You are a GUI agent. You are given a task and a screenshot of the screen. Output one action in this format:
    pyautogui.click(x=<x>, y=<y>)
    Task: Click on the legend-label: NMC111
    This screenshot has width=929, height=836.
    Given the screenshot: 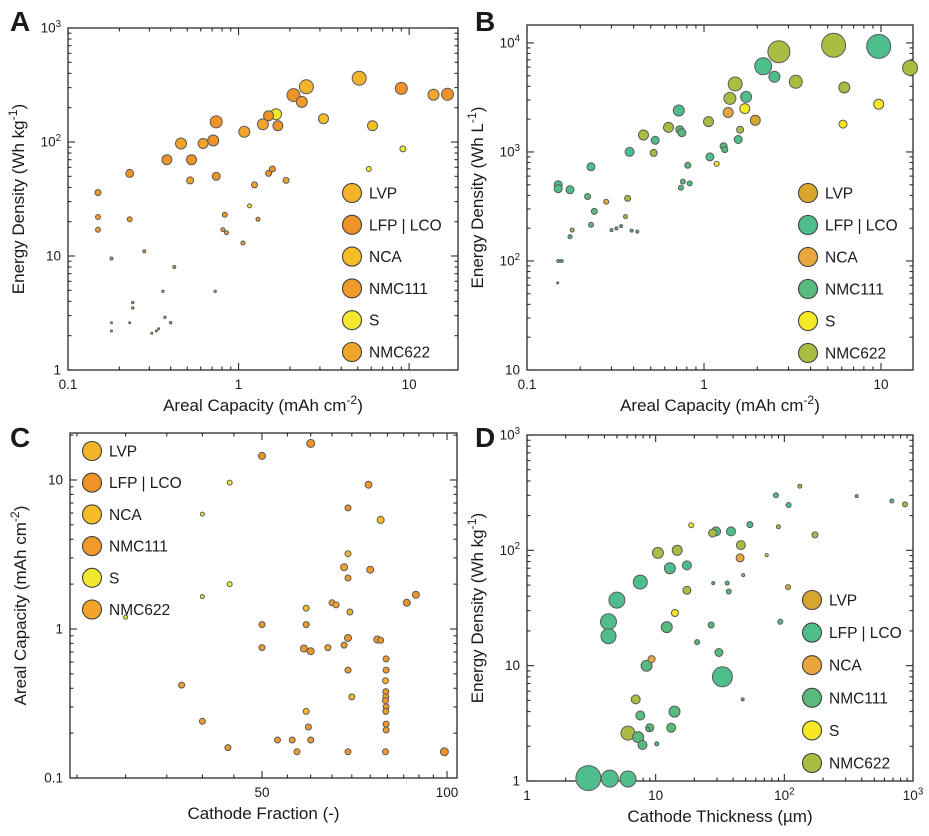 What is the action you would take?
    pyautogui.click(x=138, y=547)
    